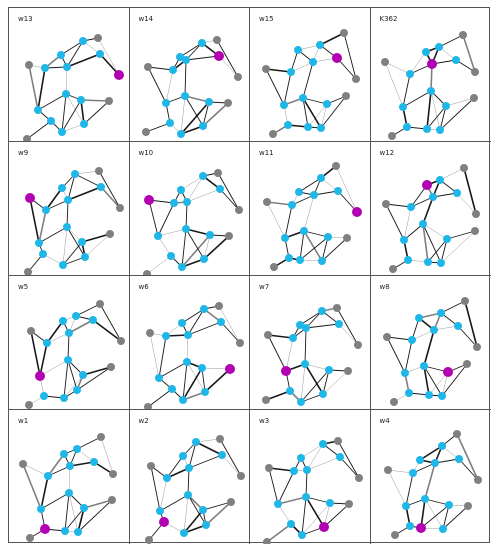 The image size is (496, 550). I want to click on panel-label: w8, so click(384, 287).